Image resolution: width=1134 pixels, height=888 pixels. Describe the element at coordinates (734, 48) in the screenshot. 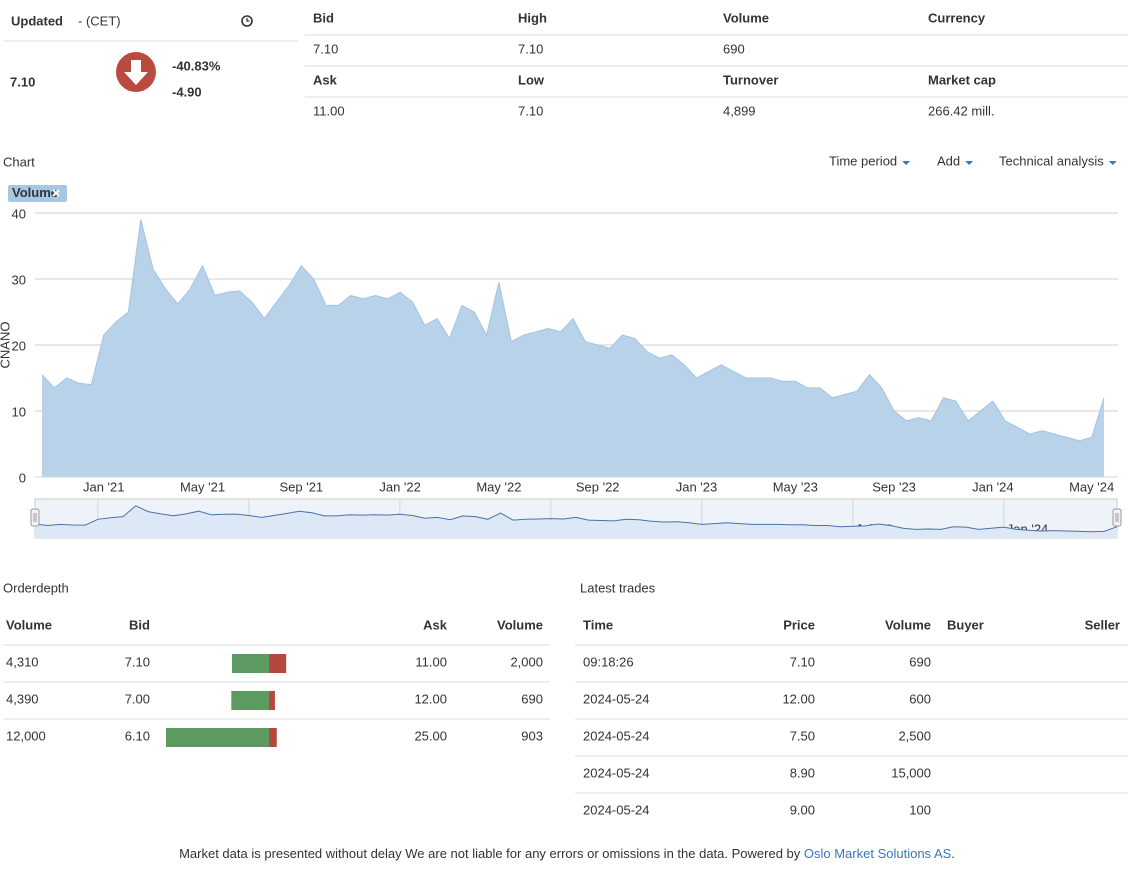

I see `quote-value: 690` at that location.